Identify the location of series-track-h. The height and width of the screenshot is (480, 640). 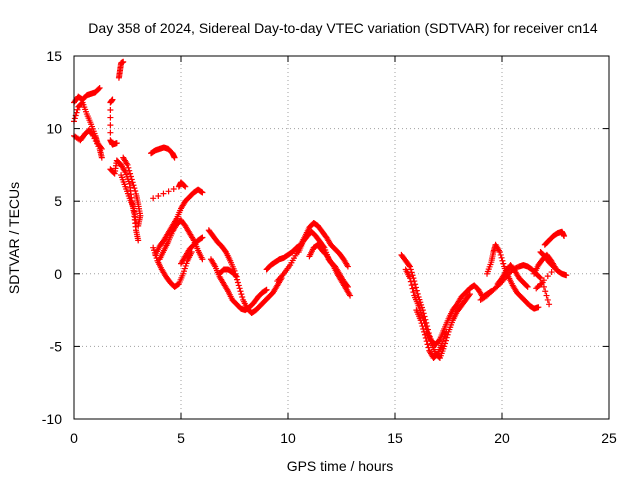
(132, 191).